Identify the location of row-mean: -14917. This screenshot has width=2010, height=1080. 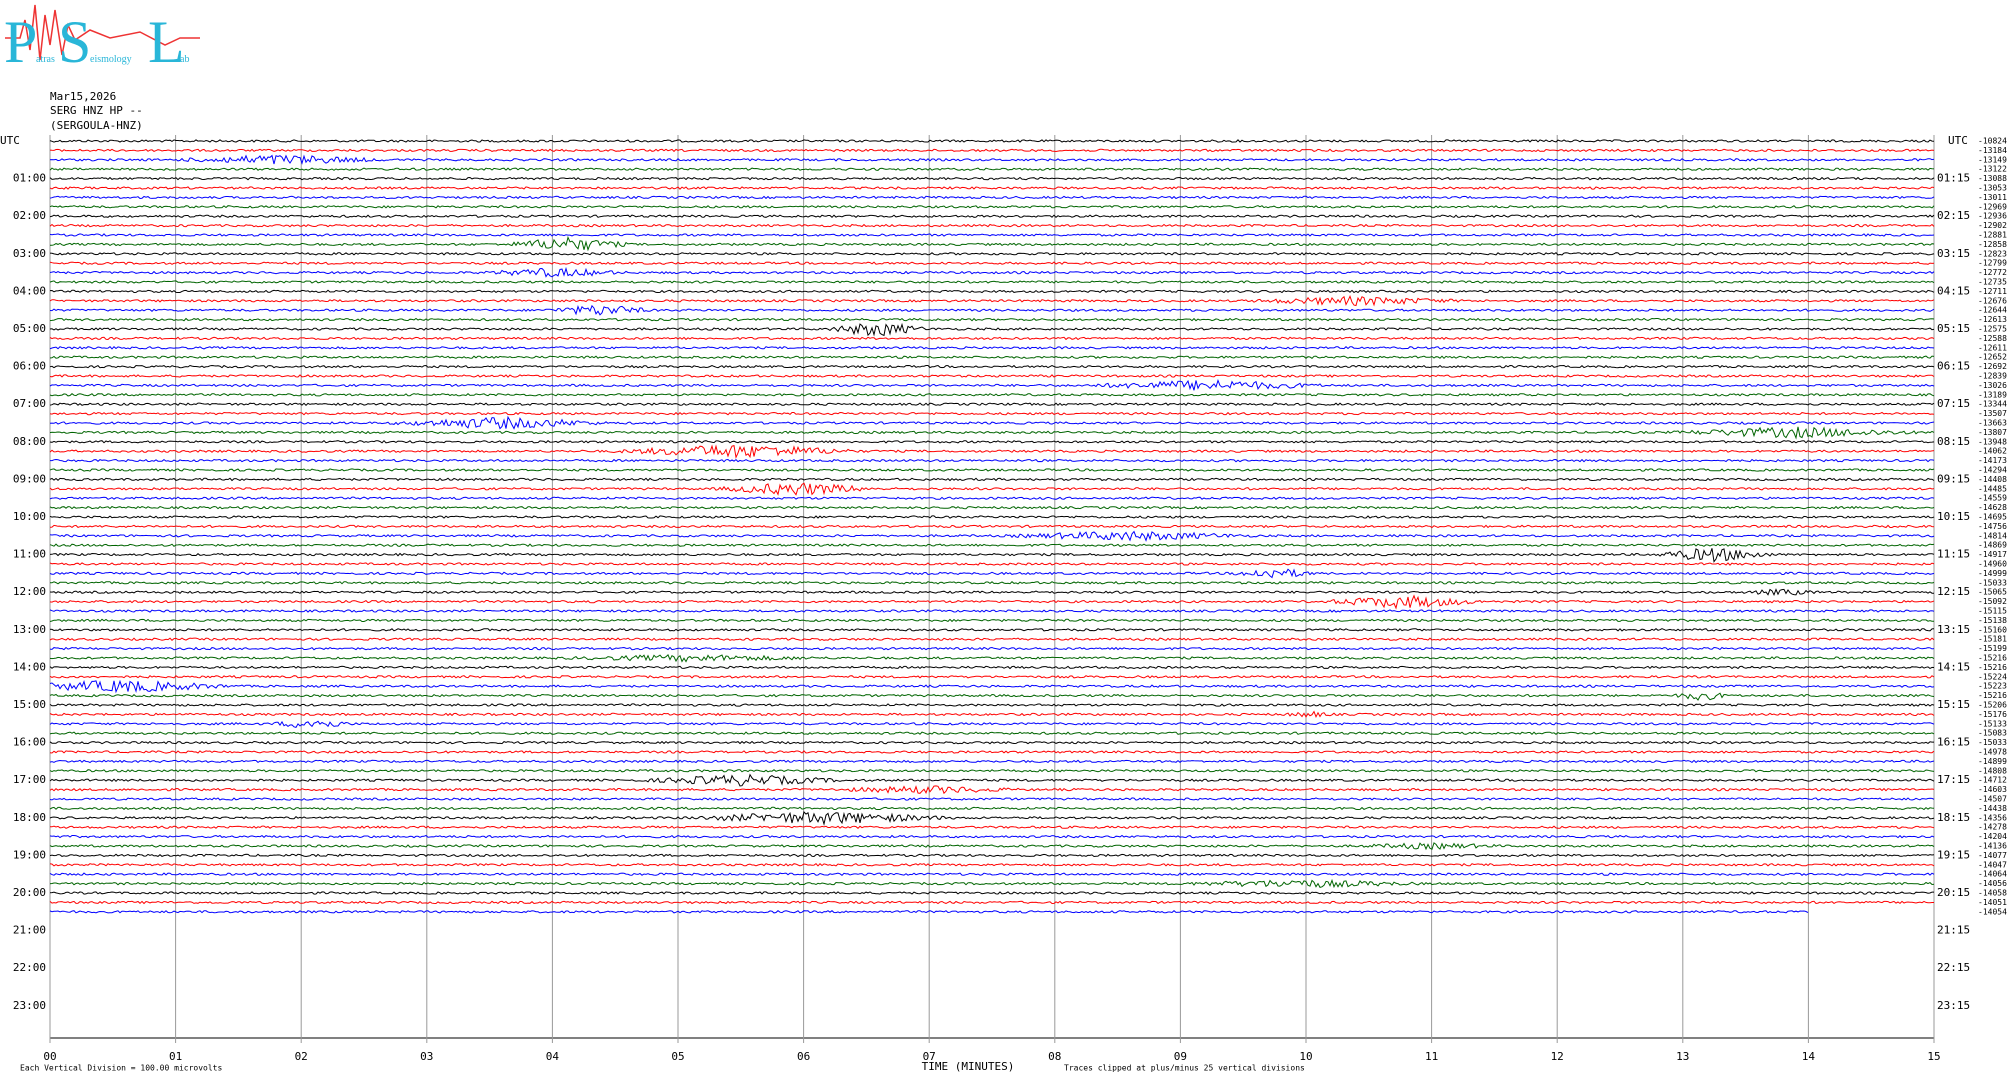
(1992, 554).